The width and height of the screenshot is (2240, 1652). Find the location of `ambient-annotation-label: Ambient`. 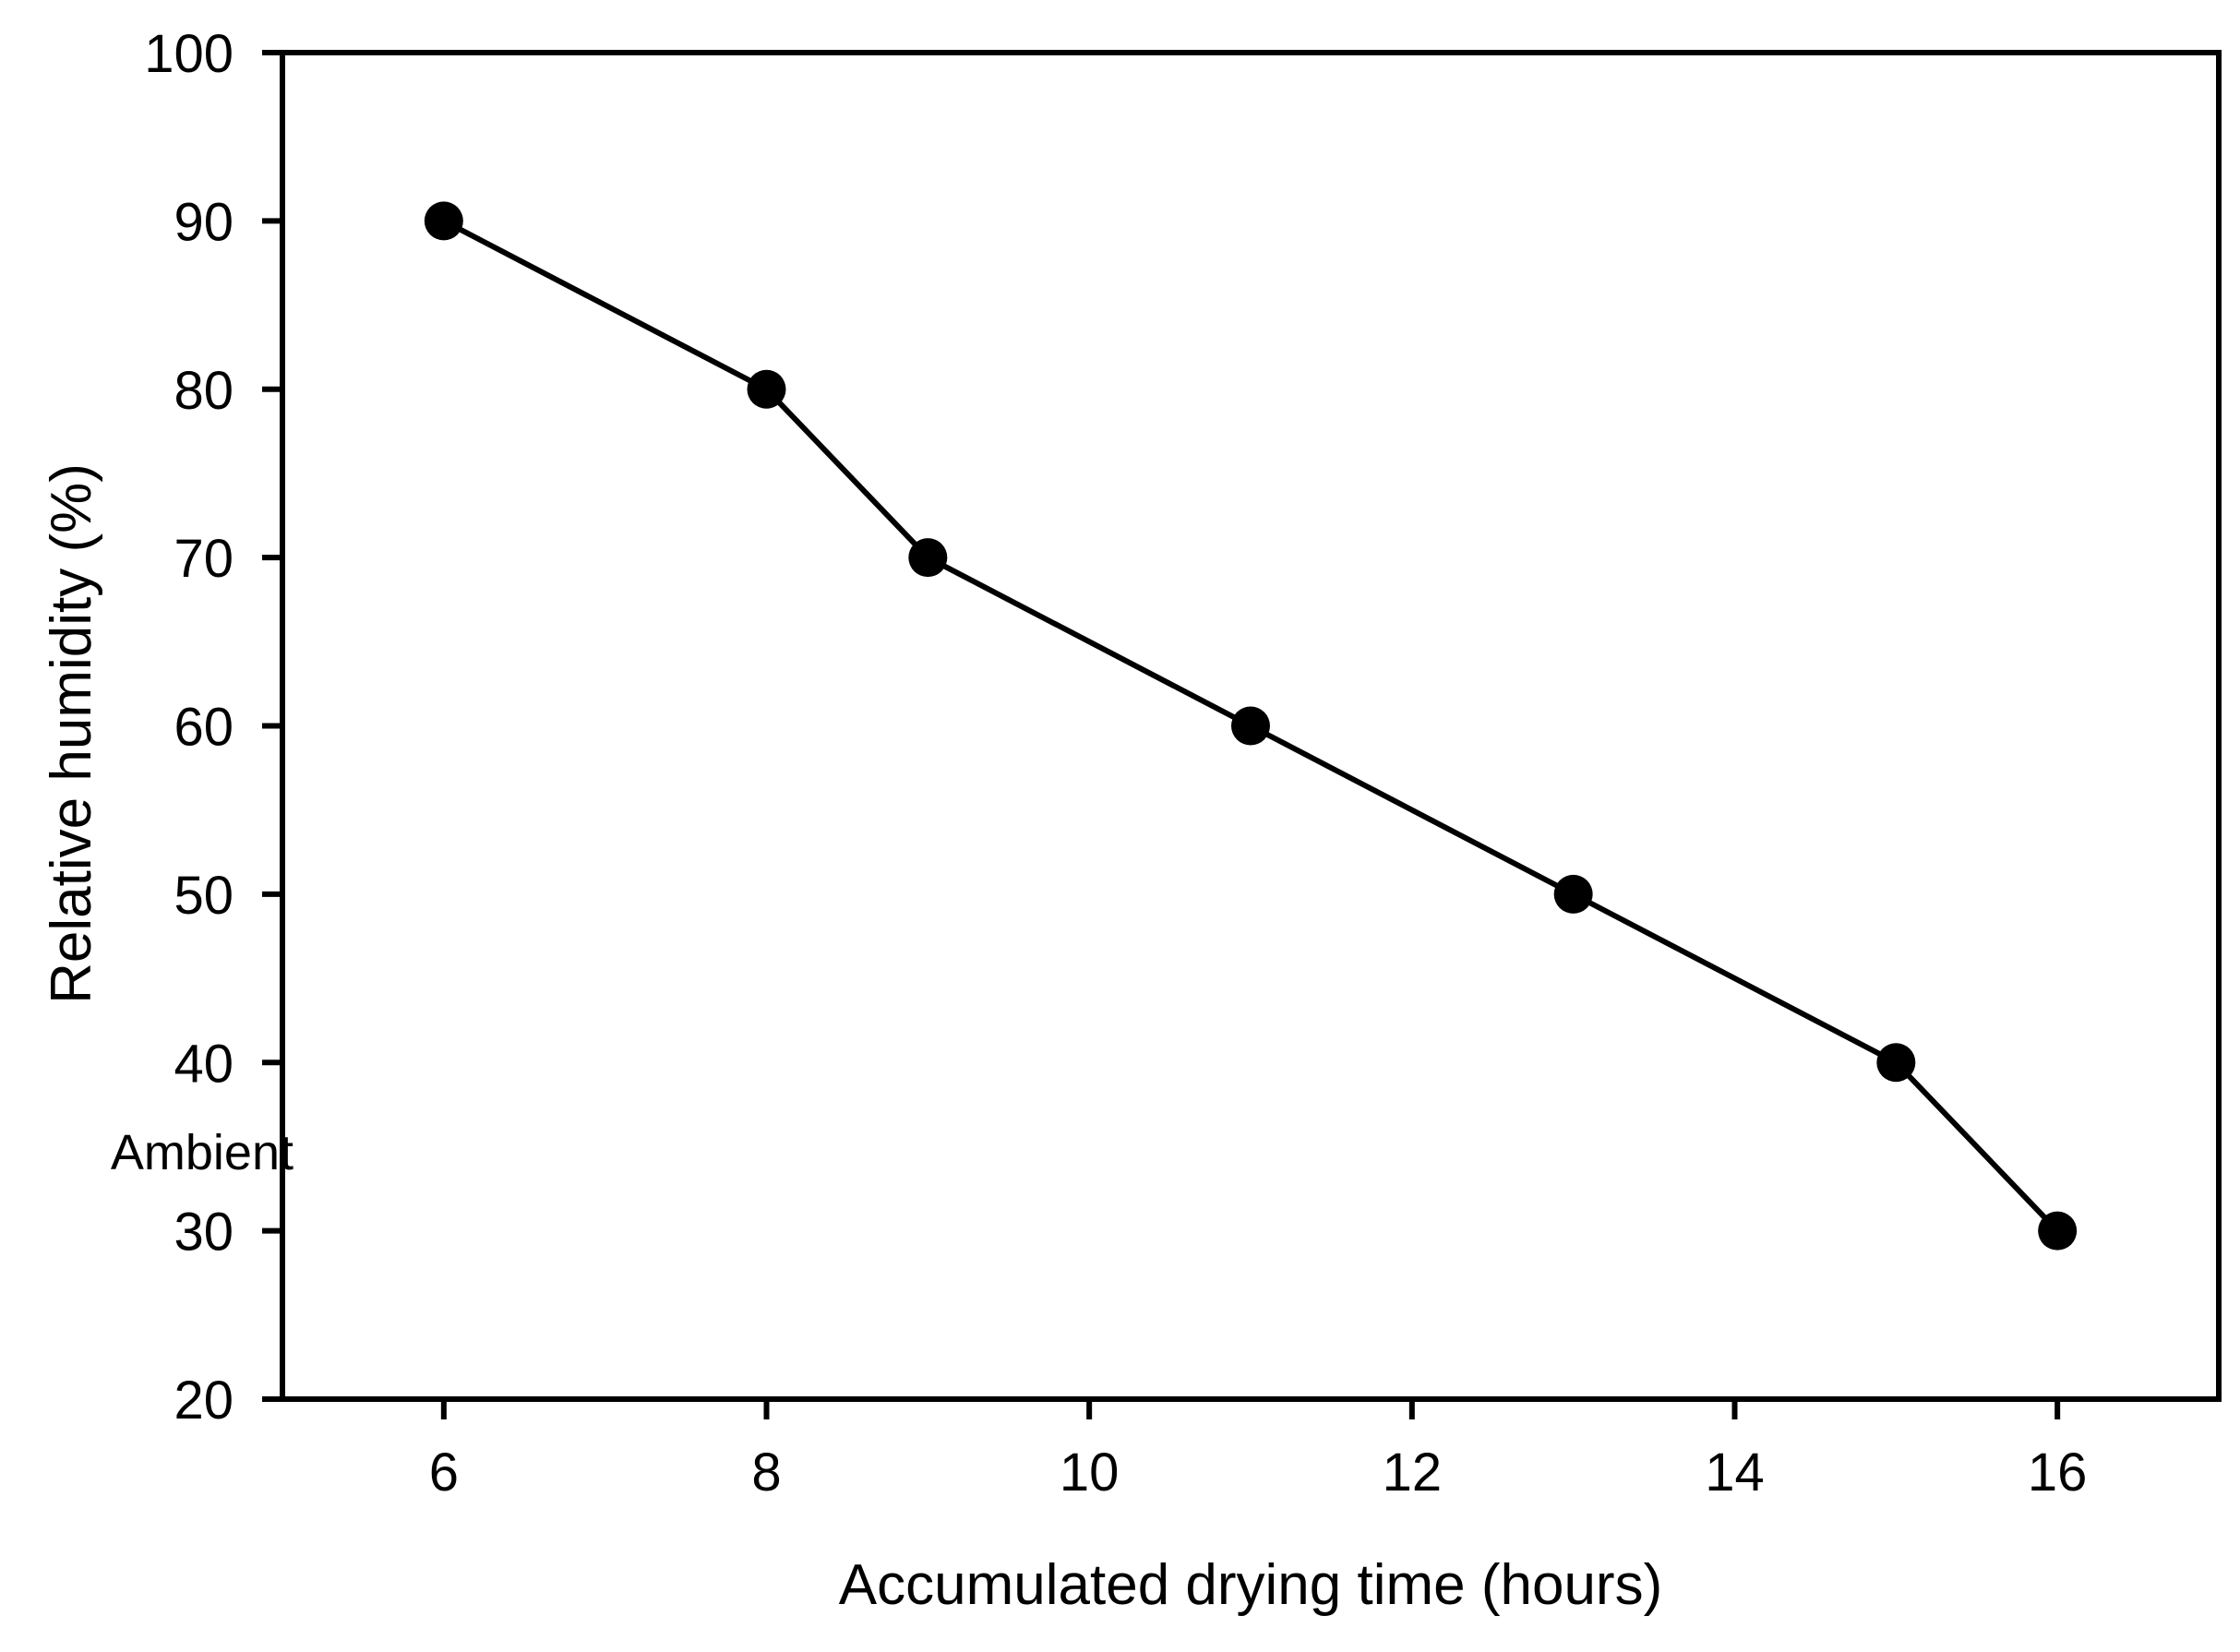

ambient-annotation-label: Ambient is located at coordinates (201, 1153).